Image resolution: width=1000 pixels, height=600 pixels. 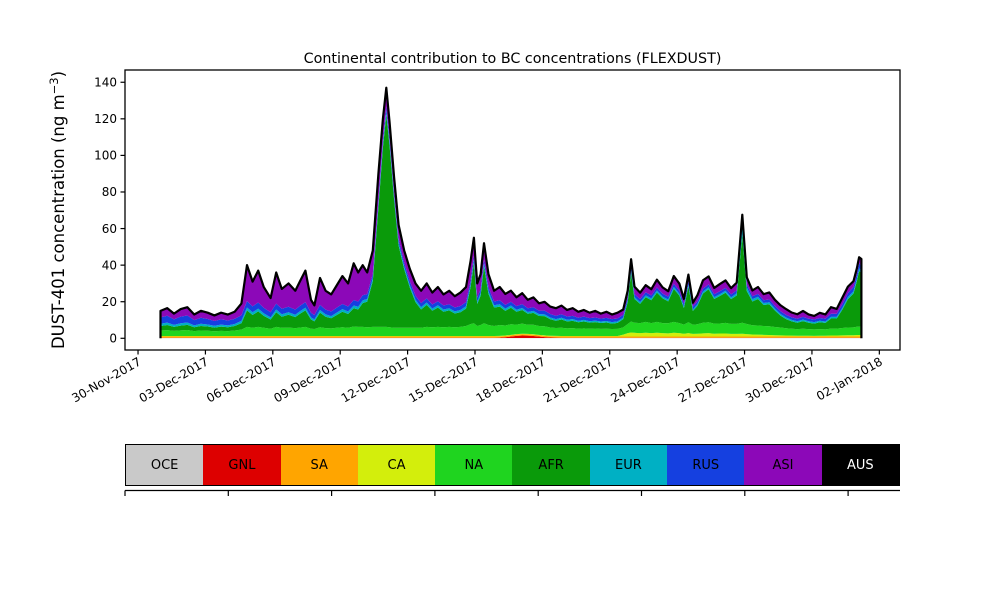 I want to click on x-tick-label: 03-Dec-2017, so click(x=174, y=379).